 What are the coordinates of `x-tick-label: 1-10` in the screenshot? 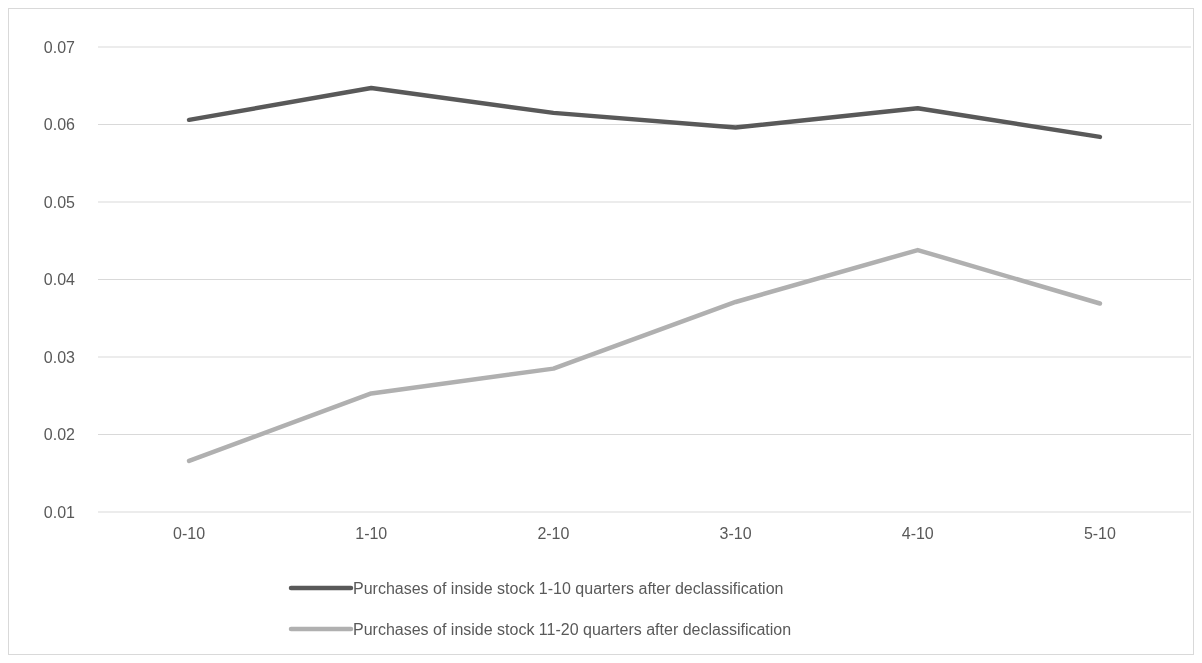 It's located at (371, 533).